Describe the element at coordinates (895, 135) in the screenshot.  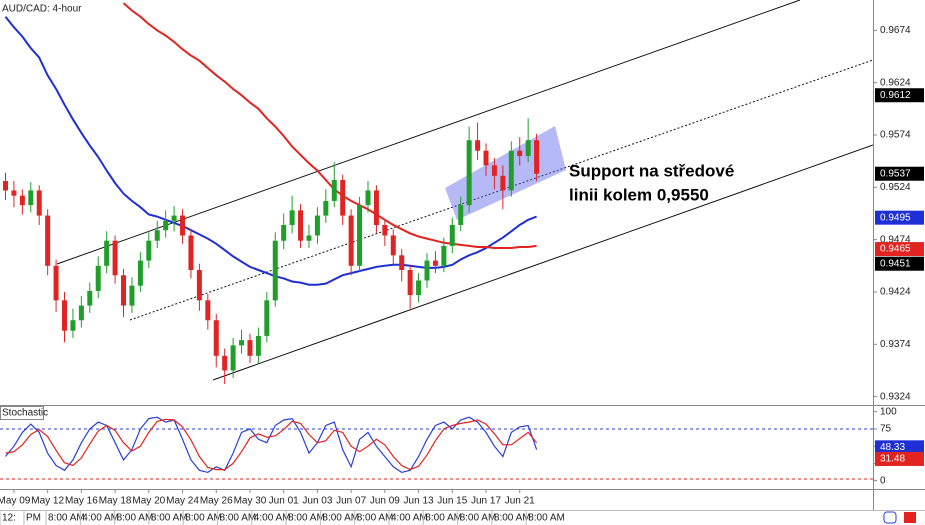
I see `y-tick-label: 0.9574` at that location.